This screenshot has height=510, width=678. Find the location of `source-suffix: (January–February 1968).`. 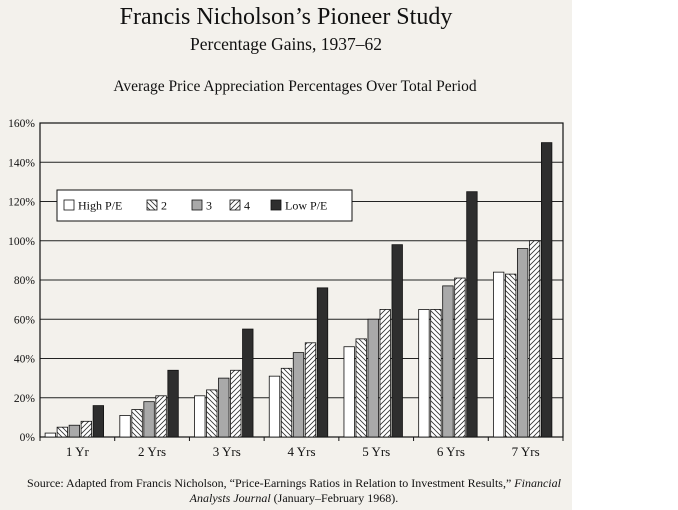

source-suffix: (January–February 1968). is located at coordinates (334, 498).